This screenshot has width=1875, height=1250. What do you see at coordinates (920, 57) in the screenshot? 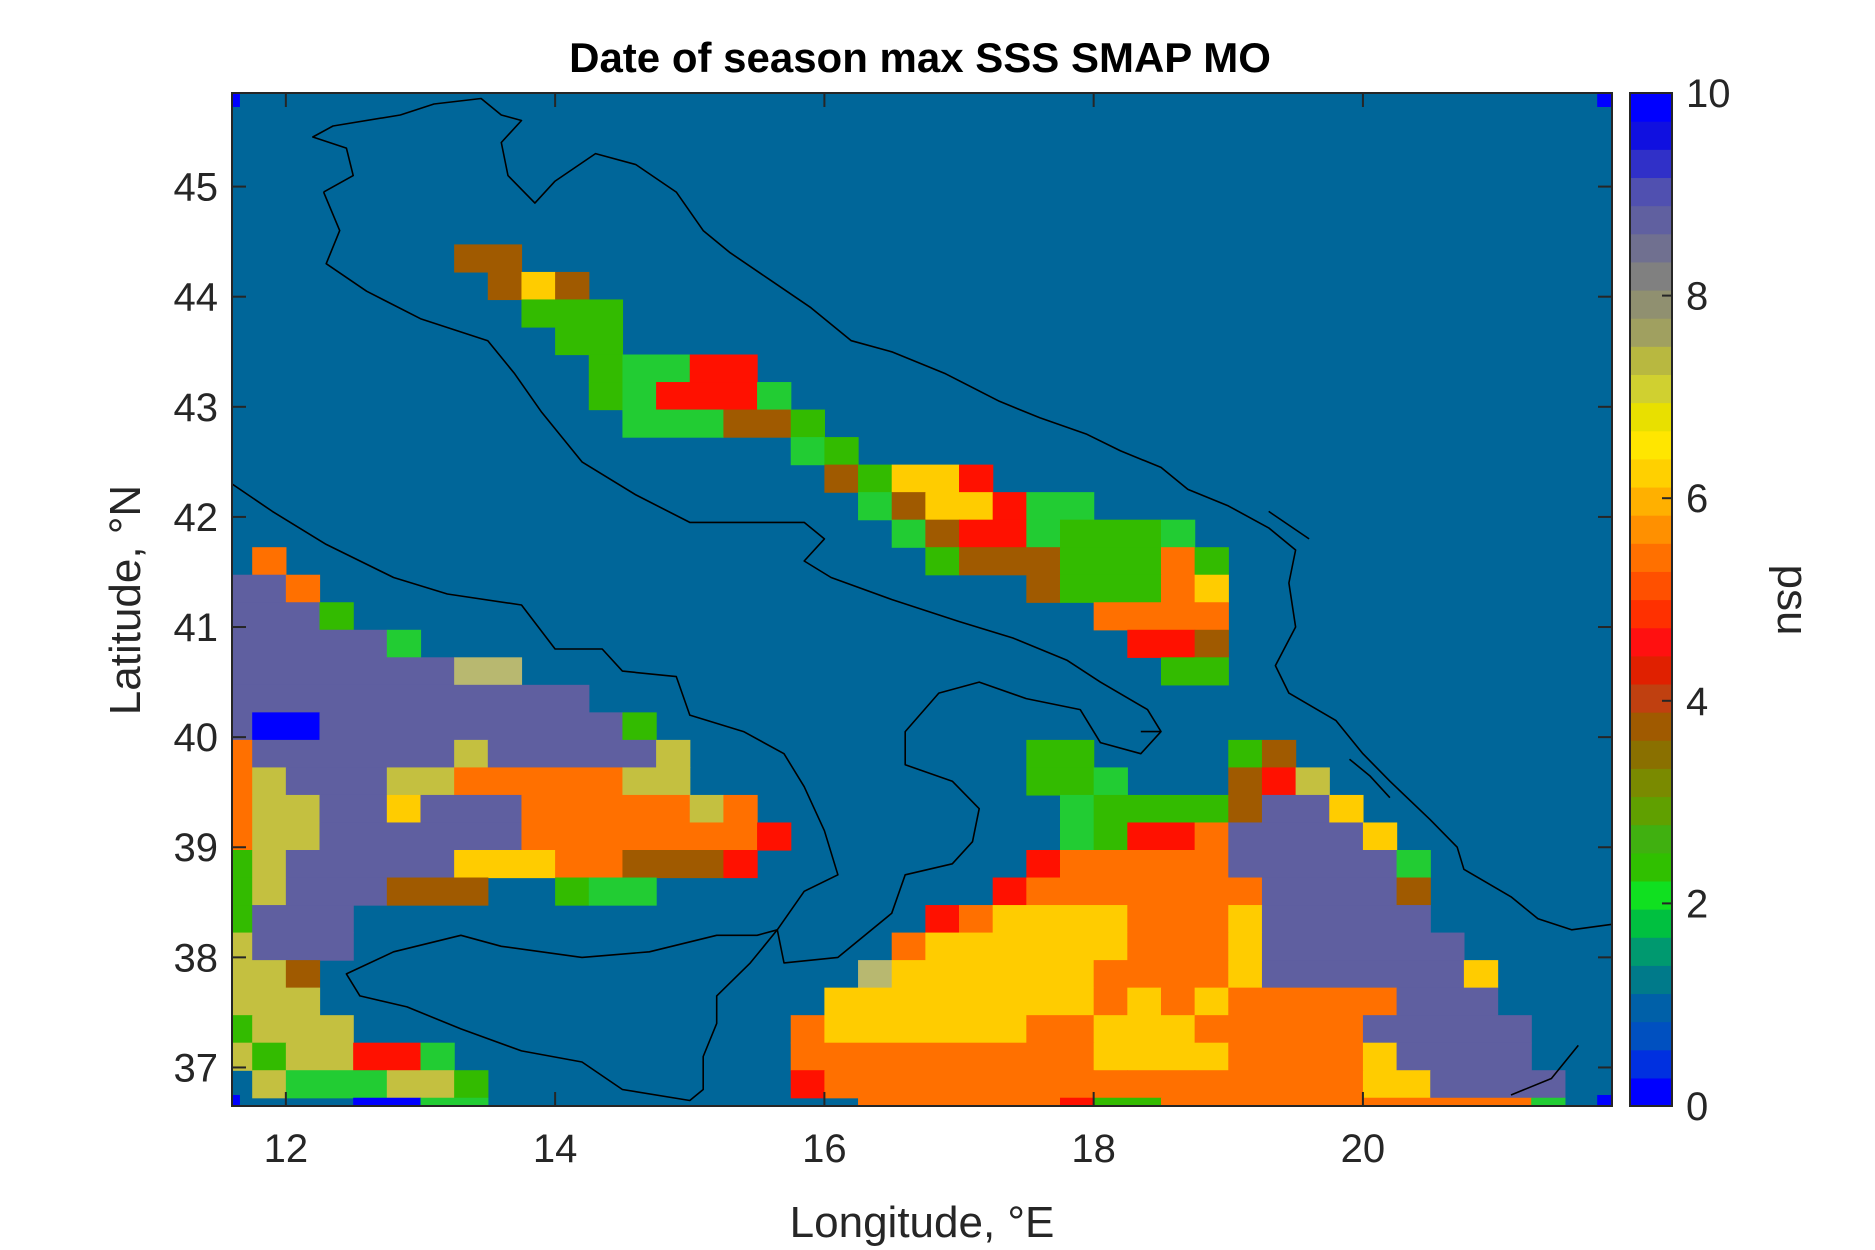
I see `map-title: Date of season max SSS SMAP MO` at bounding box center [920, 57].